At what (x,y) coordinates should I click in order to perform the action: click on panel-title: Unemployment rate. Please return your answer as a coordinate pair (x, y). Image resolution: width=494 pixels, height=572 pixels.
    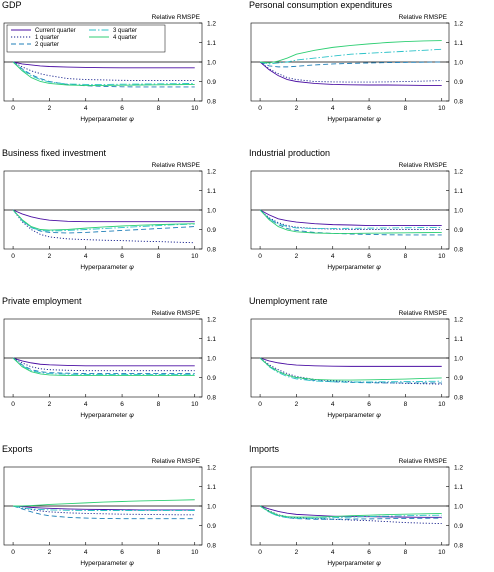
    Looking at the image, I should click on (288, 301).